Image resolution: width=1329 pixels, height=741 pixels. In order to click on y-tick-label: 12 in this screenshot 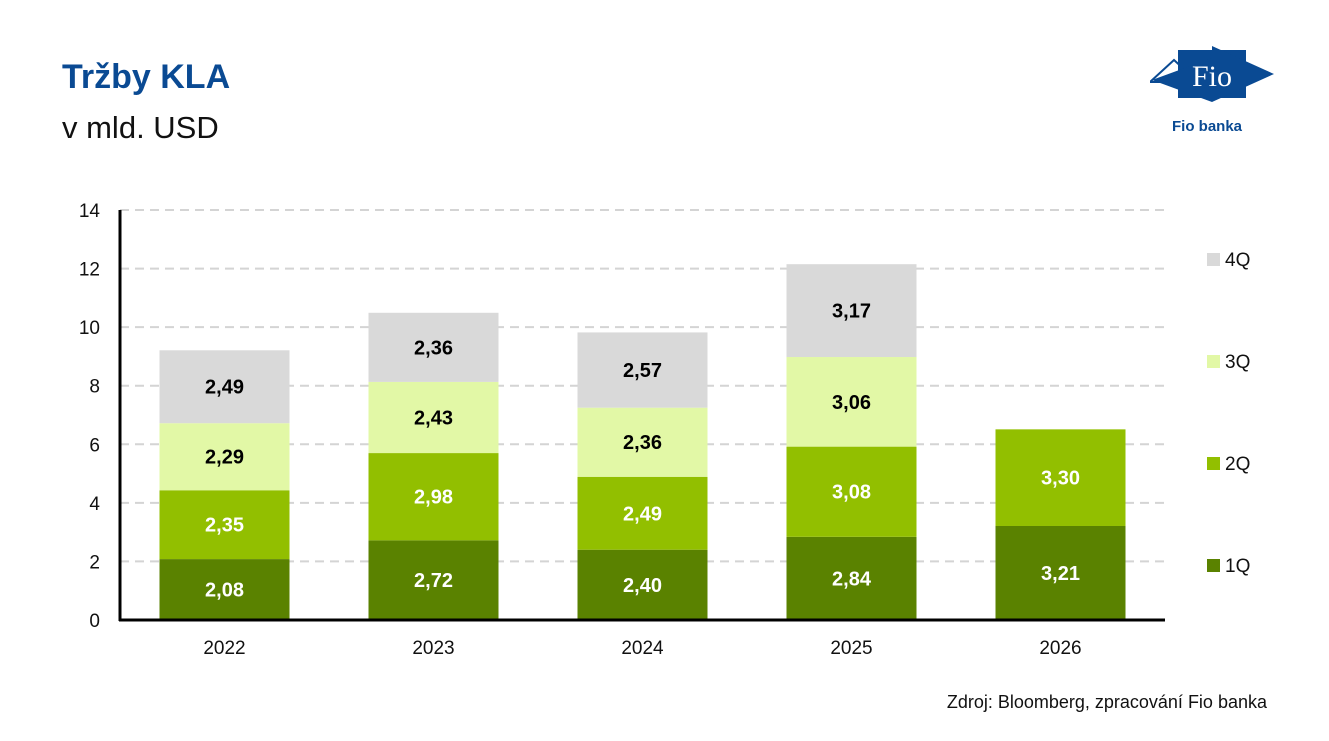, I will do `click(89, 270)`.